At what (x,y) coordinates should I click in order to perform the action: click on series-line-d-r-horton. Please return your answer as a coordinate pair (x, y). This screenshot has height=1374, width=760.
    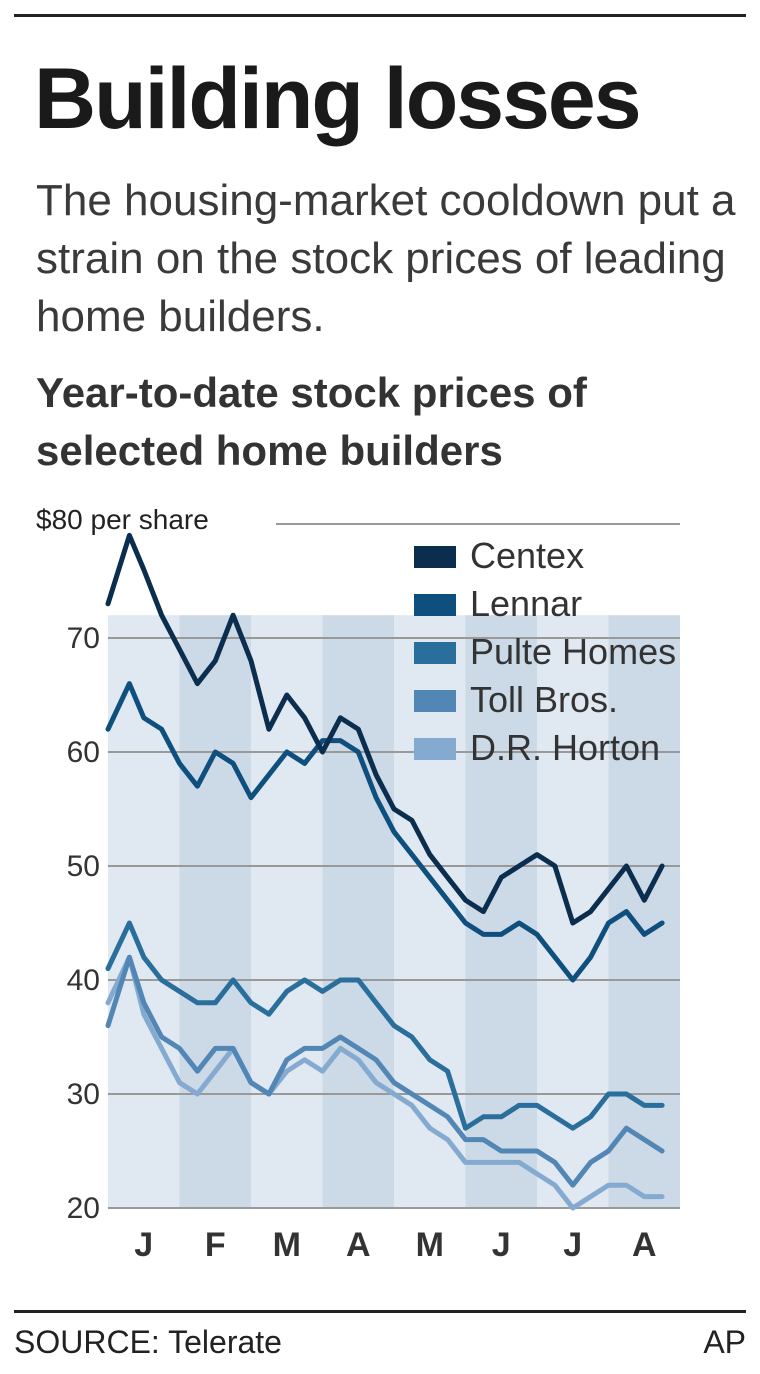
    Looking at the image, I should click on (385, 1082).